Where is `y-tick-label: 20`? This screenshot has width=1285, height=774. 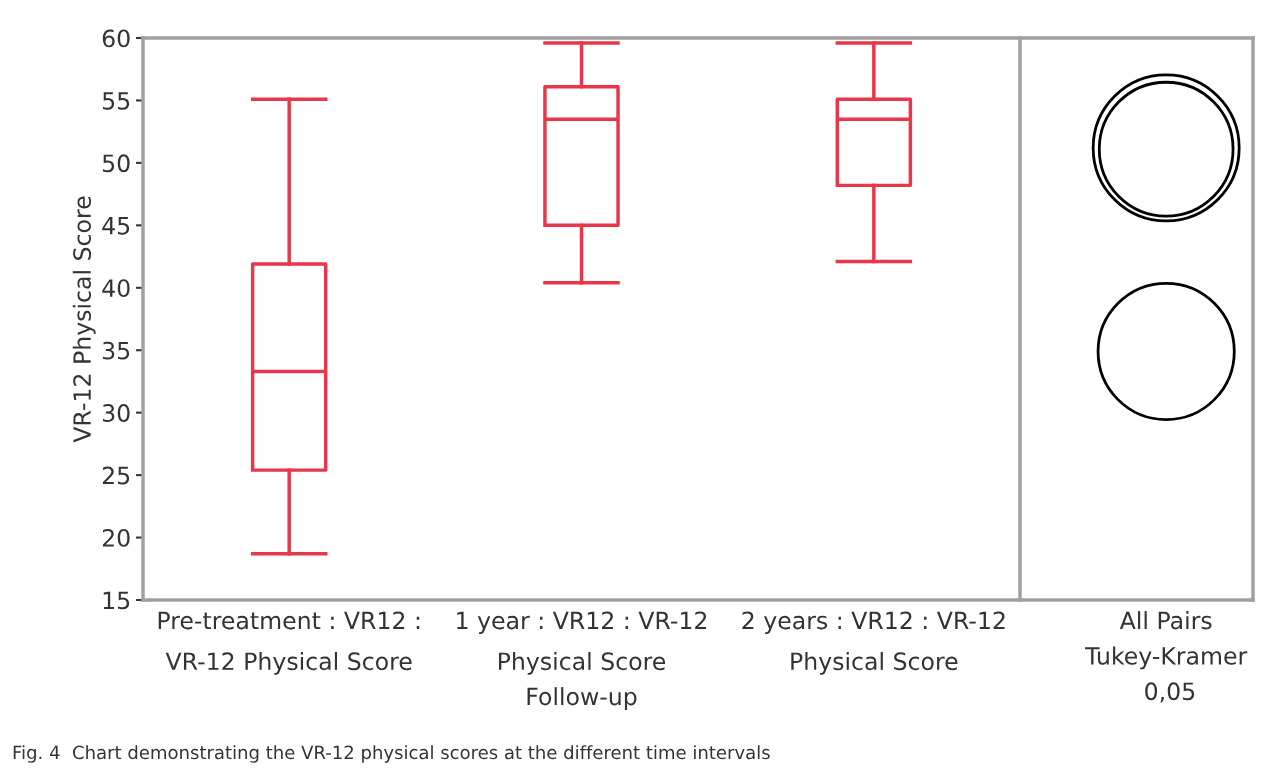
y-tick-label: 20 is located at coordinates (116, 538).